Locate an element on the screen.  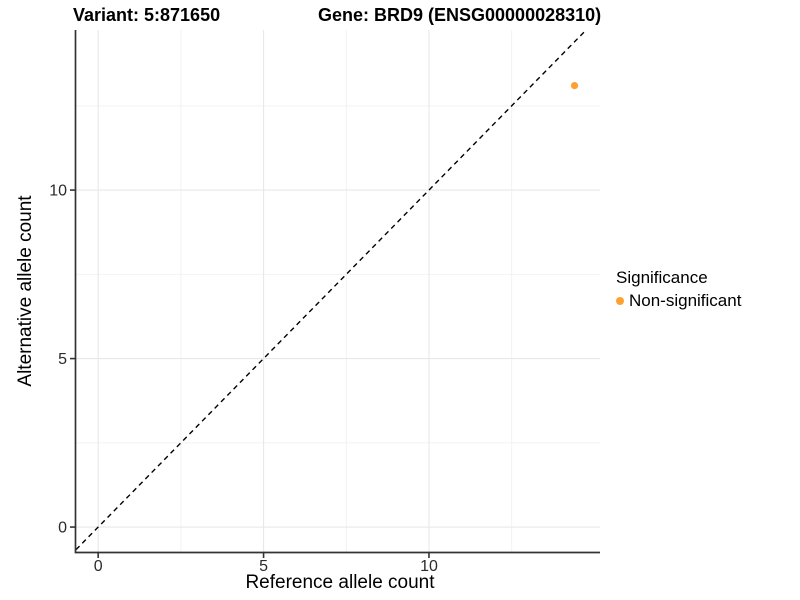
plot-title-gene: Gene: BRD9 (ENSG00000028310) is located at coordinates (460, 15).